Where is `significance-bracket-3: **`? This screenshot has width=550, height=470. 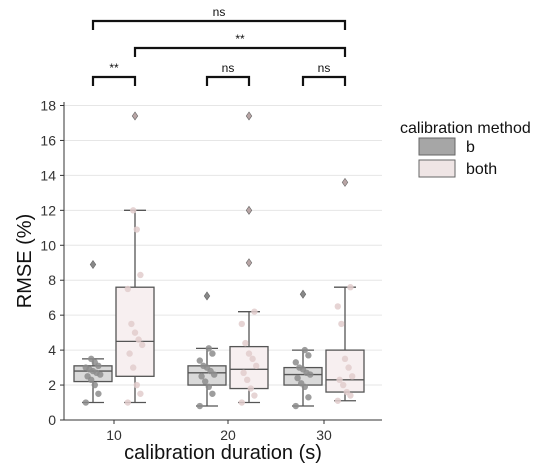 significance-bracket-3: ** is located at coordinates (240, 44).